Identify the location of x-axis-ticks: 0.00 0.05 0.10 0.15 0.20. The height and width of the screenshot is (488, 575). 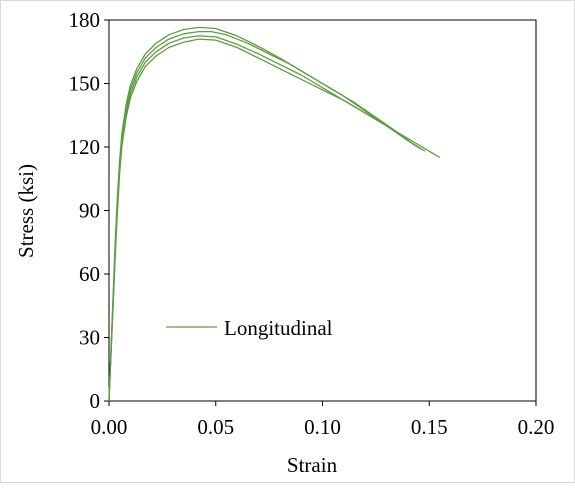
(323, 420).